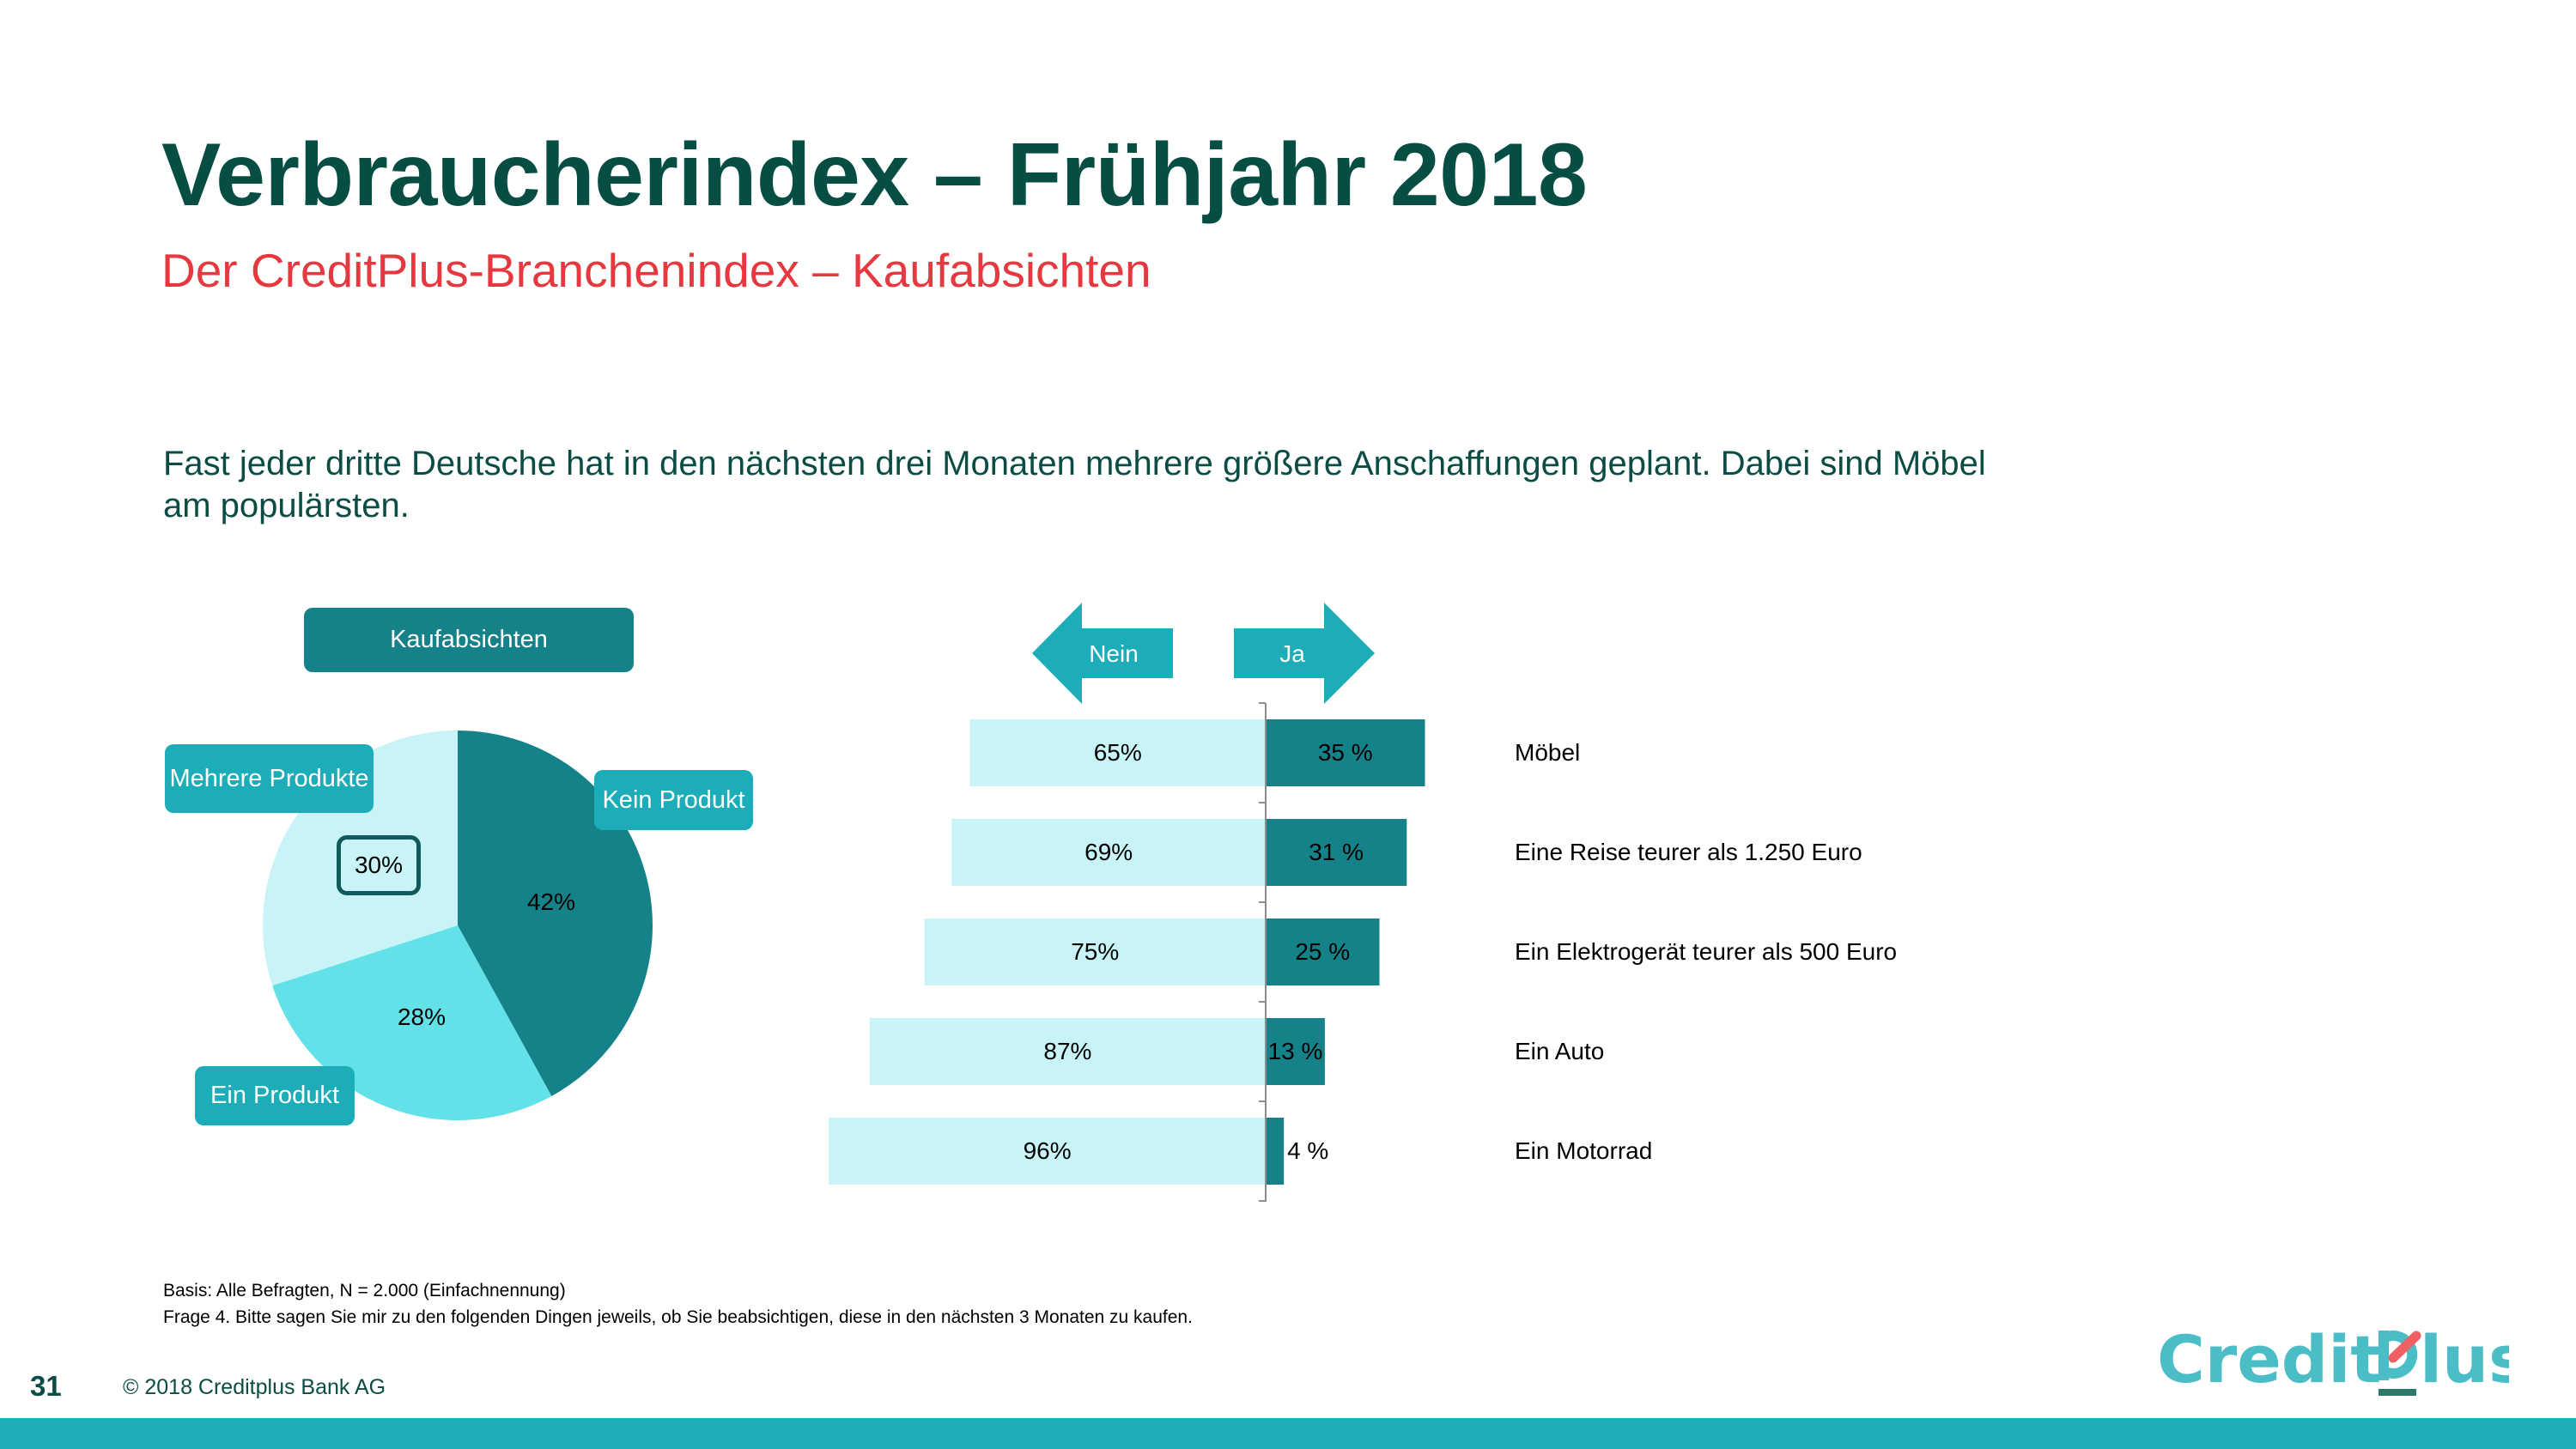 This screenshot has width=2576, height=1449. Describe the element at coordinates (1689, 852) in the screenshot. I see `category-label: Eine Reise teurer als 1.250 Euro` at that location.